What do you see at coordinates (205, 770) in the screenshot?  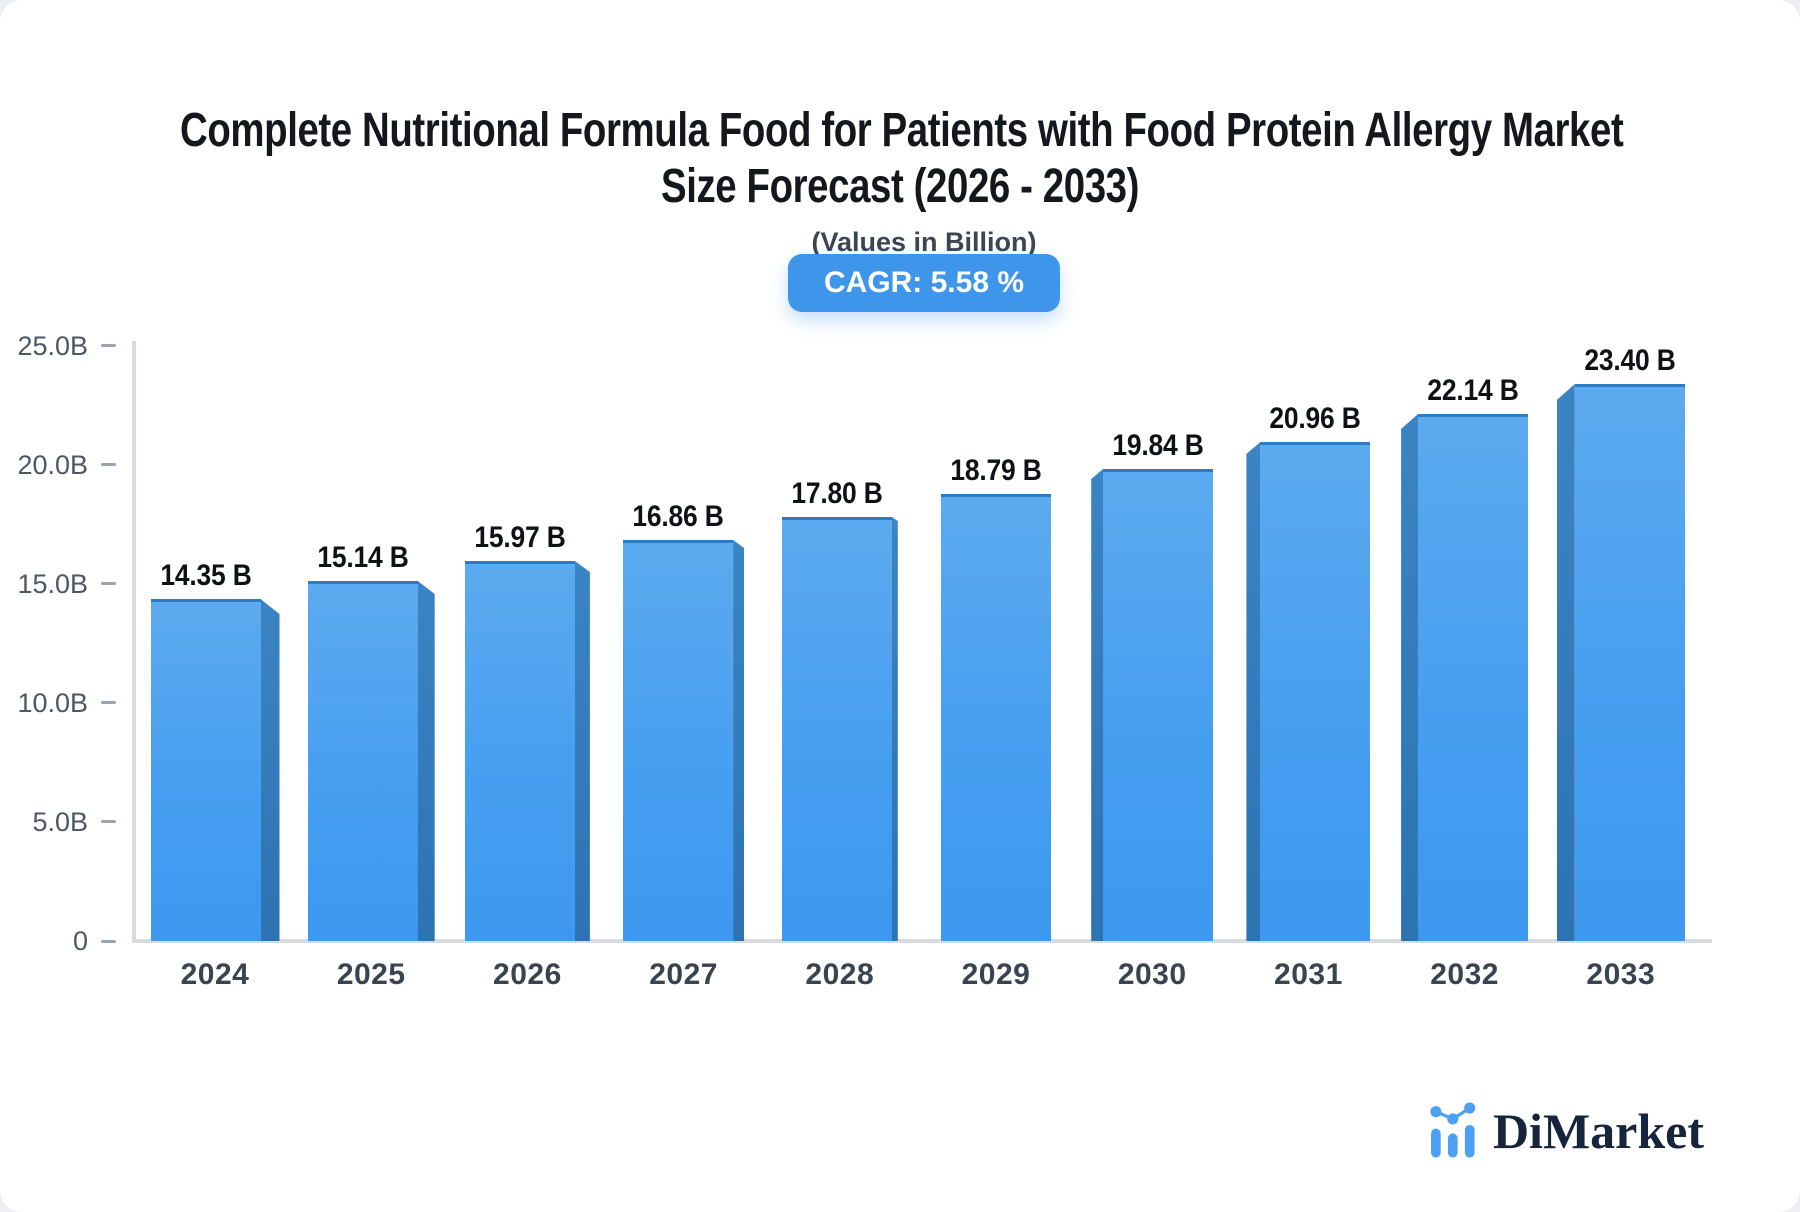 I see `bar-2024` at bounding box center [205, 770].